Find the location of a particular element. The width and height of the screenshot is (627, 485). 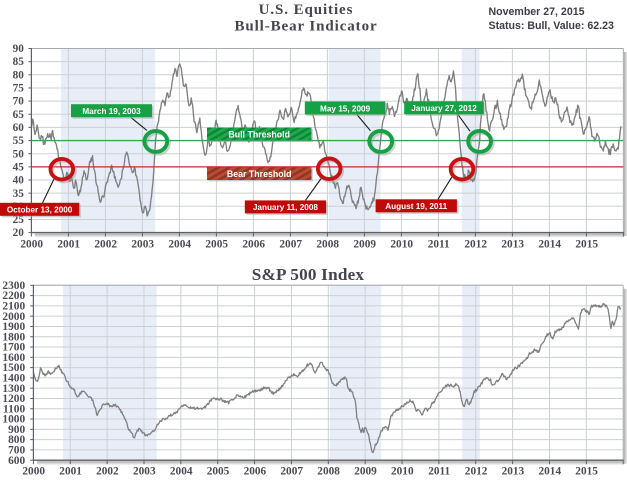

svg-text: 1800 is located at coordinates (13, 337).